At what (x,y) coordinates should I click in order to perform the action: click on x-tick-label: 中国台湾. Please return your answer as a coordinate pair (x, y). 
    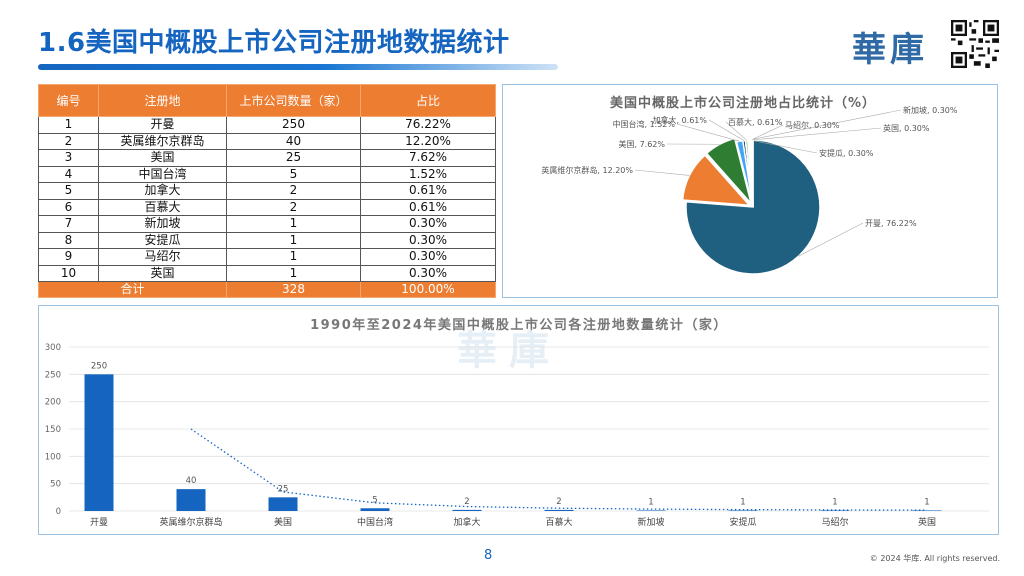
    Looking at the image, I should click on (375, 522).